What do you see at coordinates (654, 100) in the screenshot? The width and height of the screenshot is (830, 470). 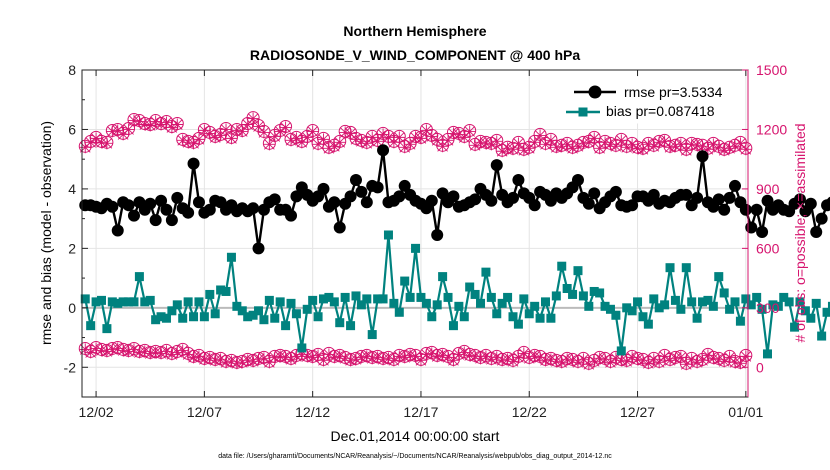 I see `legend-box` at bounding box center [654, 100].